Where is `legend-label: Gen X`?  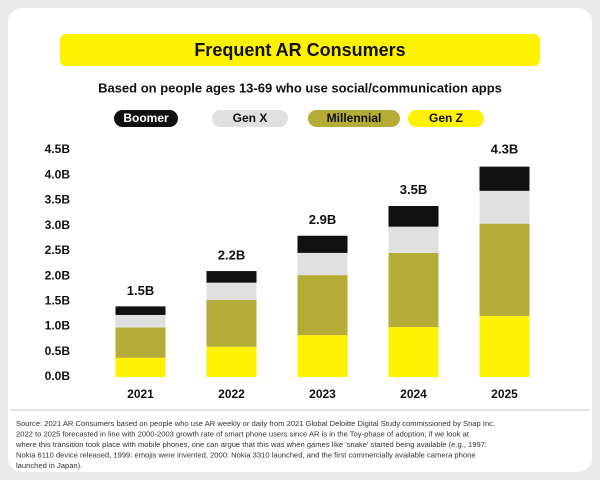
legend-label: Gen X is located at coordinates (250, 118).